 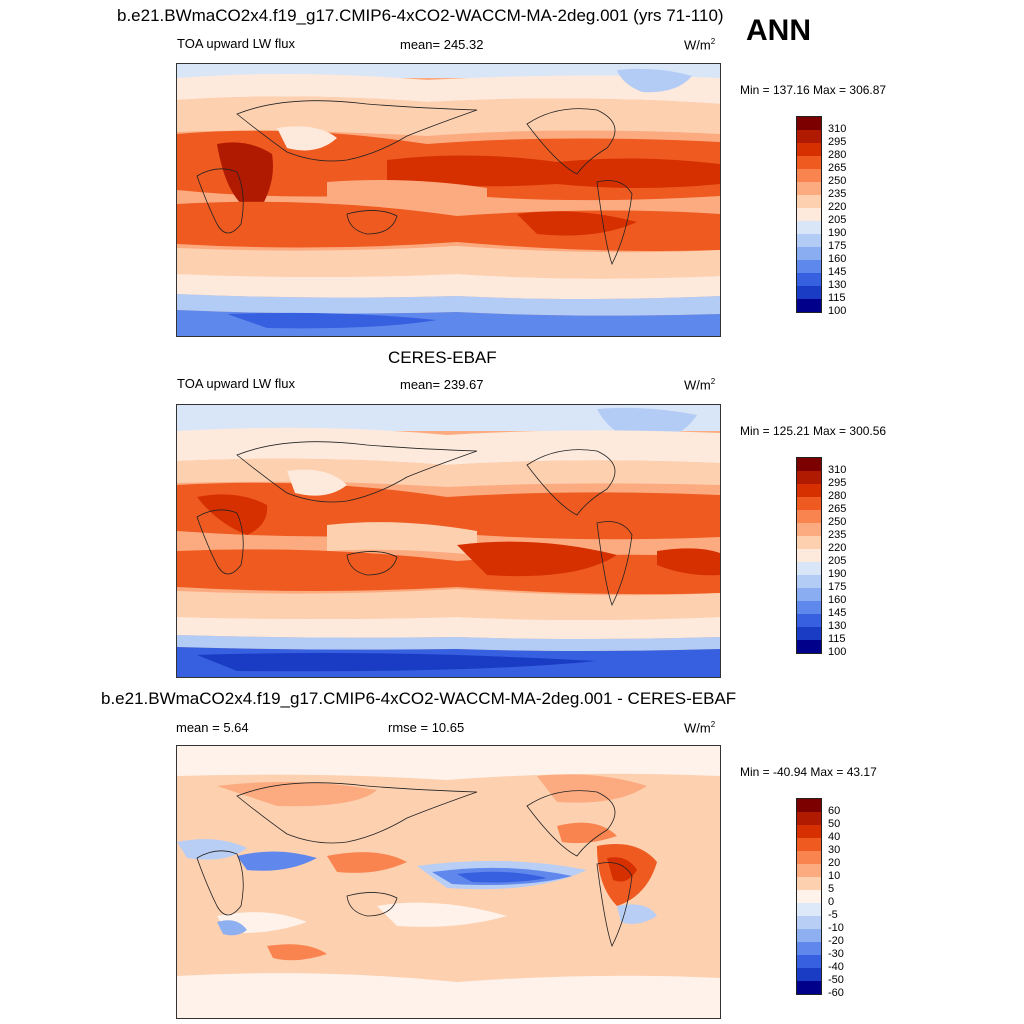 What do you see at coordinates (831, 902) in the screenshot?
I see `colorbar-tick-label: 0` at bounding box center [831, 902].